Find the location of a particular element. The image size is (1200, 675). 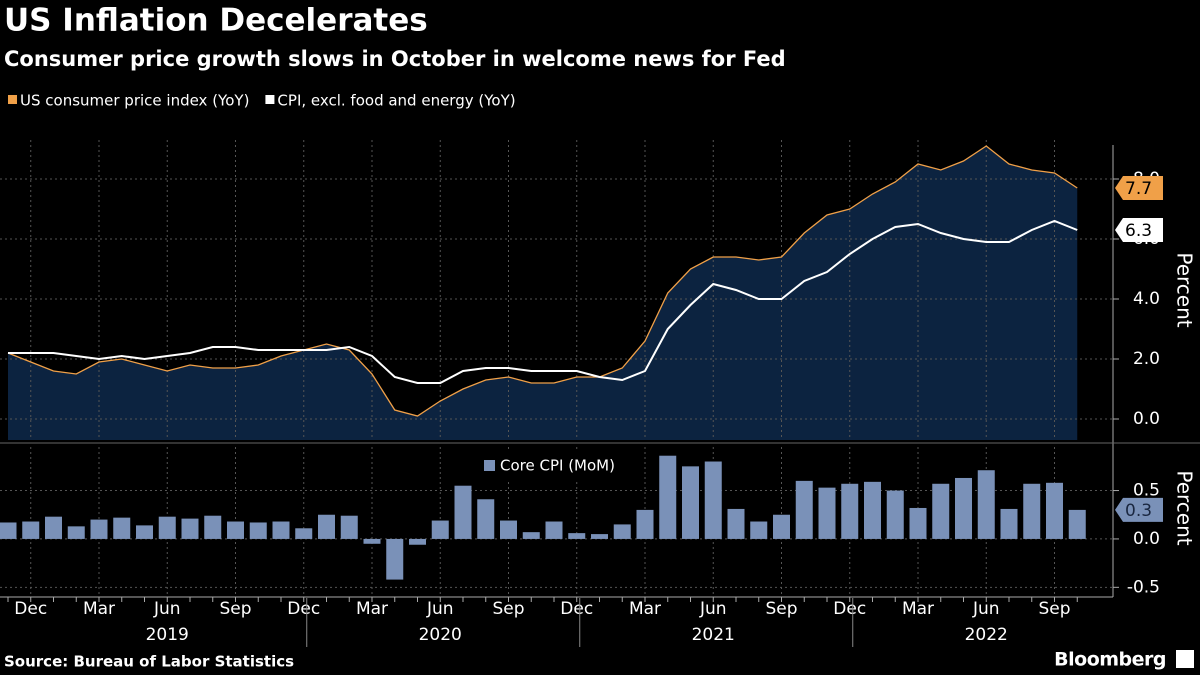

year-label: 2020 is located at coordinates (440, 635).